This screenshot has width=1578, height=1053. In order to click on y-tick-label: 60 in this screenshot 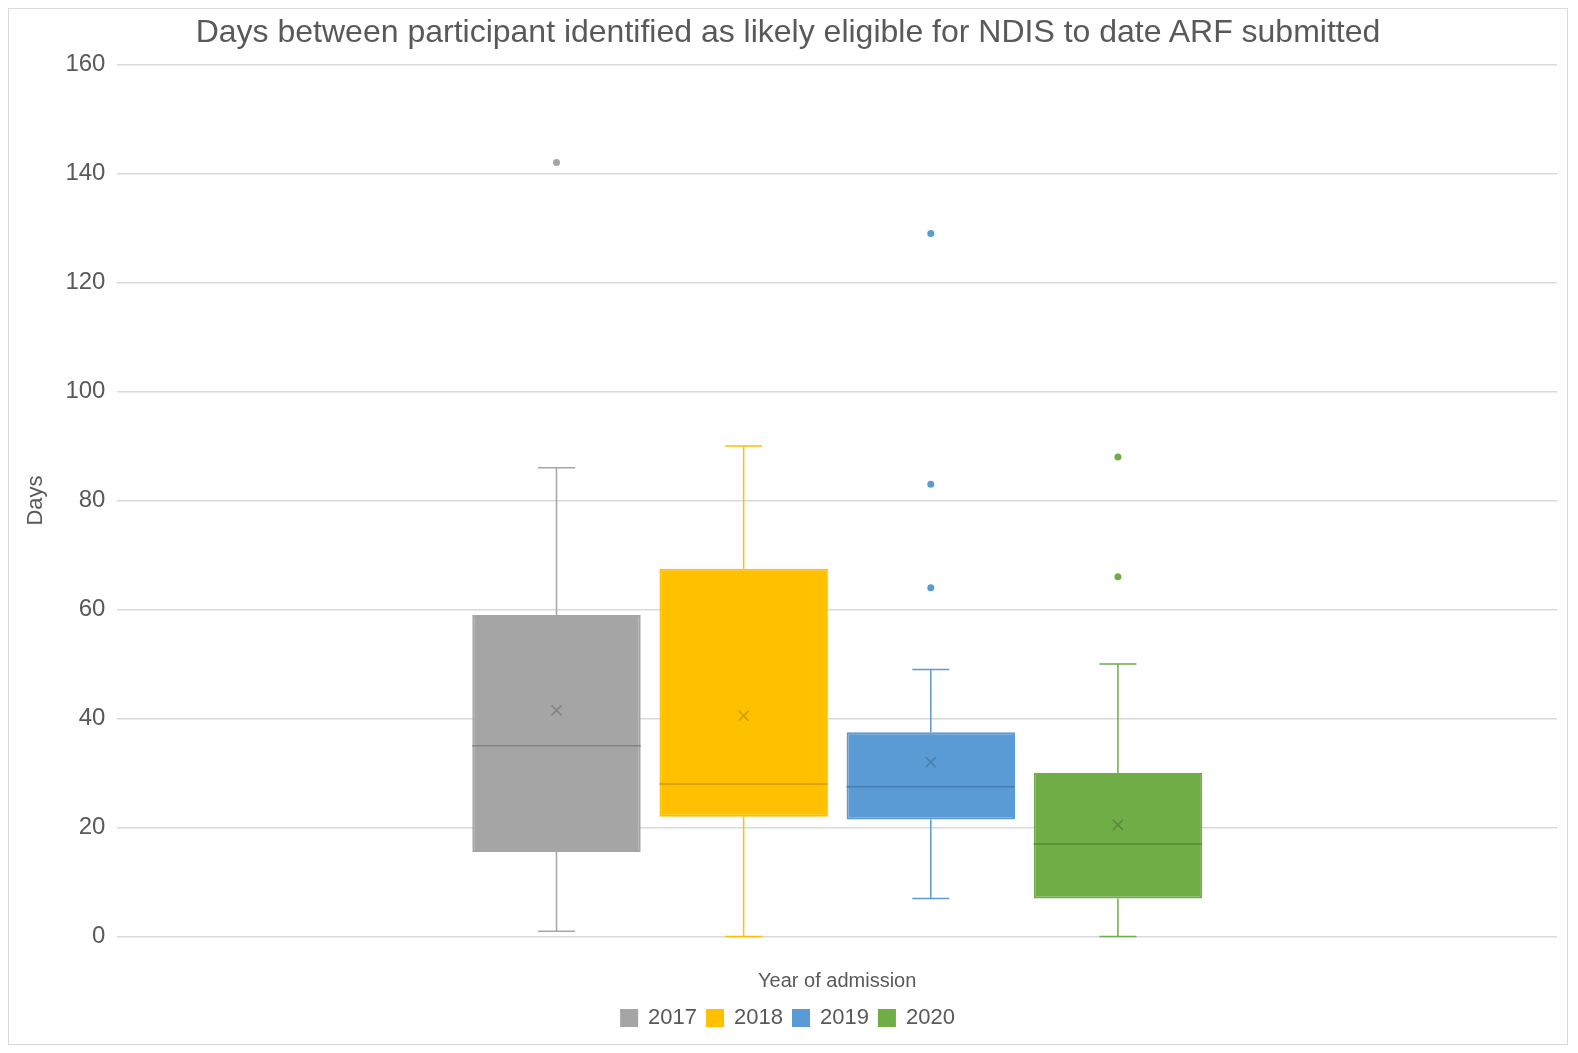, I will do `click(92, 608)`.